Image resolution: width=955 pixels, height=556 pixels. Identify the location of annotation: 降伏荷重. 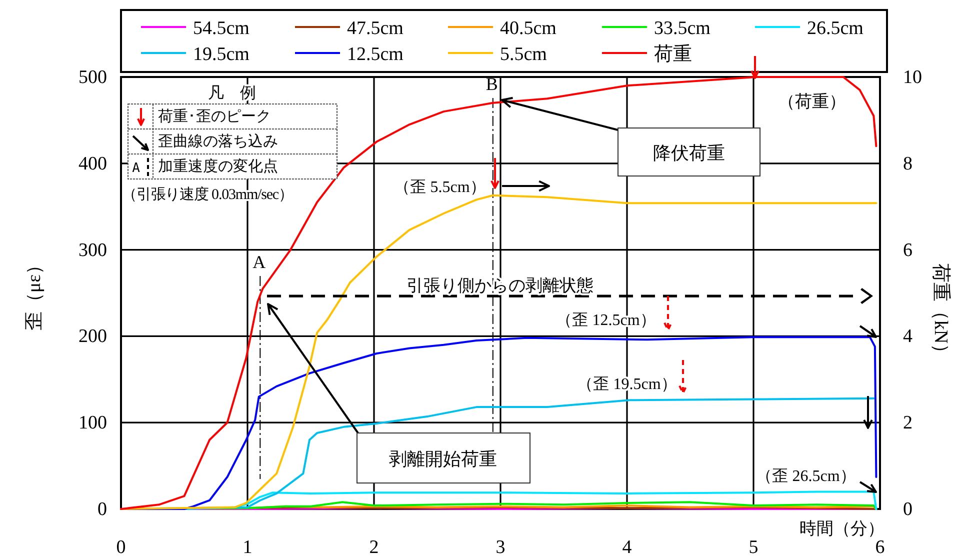
(689, 153).